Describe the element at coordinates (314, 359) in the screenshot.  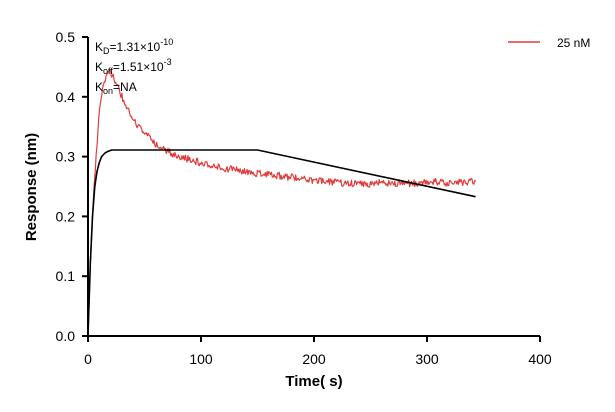
I see `x-tick-label: 200` at that location.